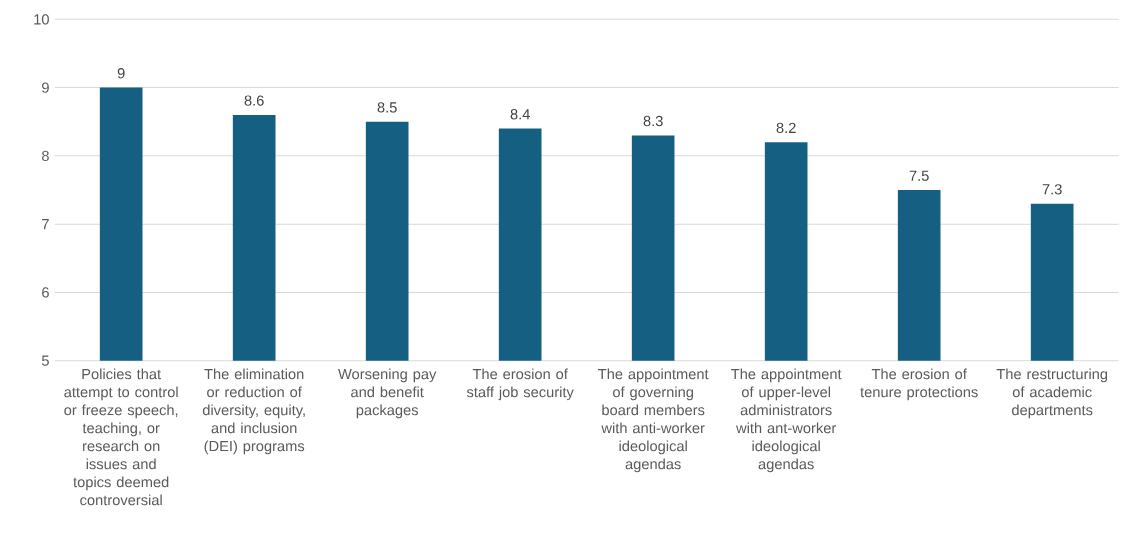 The height and width of the screenshot is (558, 1126). What do you see at coordinates (520, 384) in the screenshot?
I see `x-tick-label: The erosion of staff job security` at bounding box center [520, 384].